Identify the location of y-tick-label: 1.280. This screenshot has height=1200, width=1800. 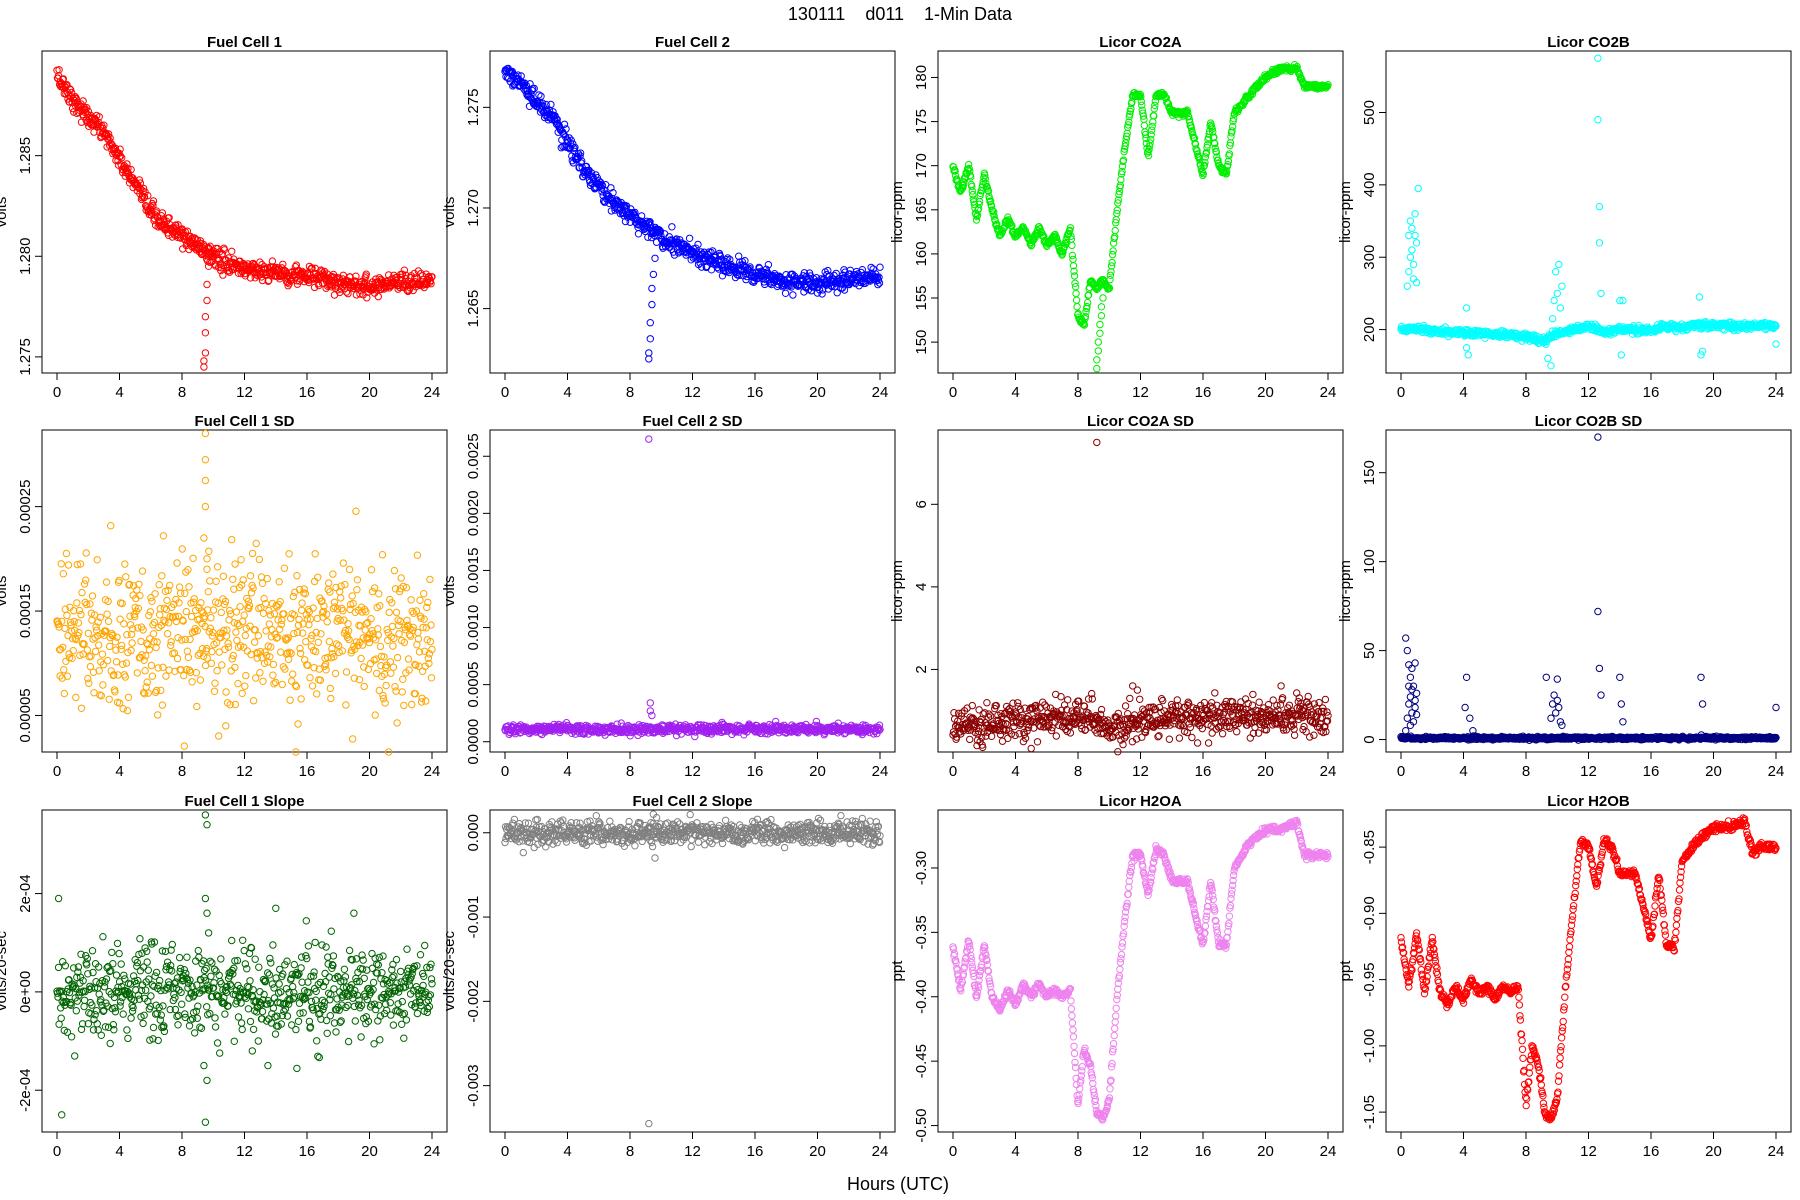
(25, 257).